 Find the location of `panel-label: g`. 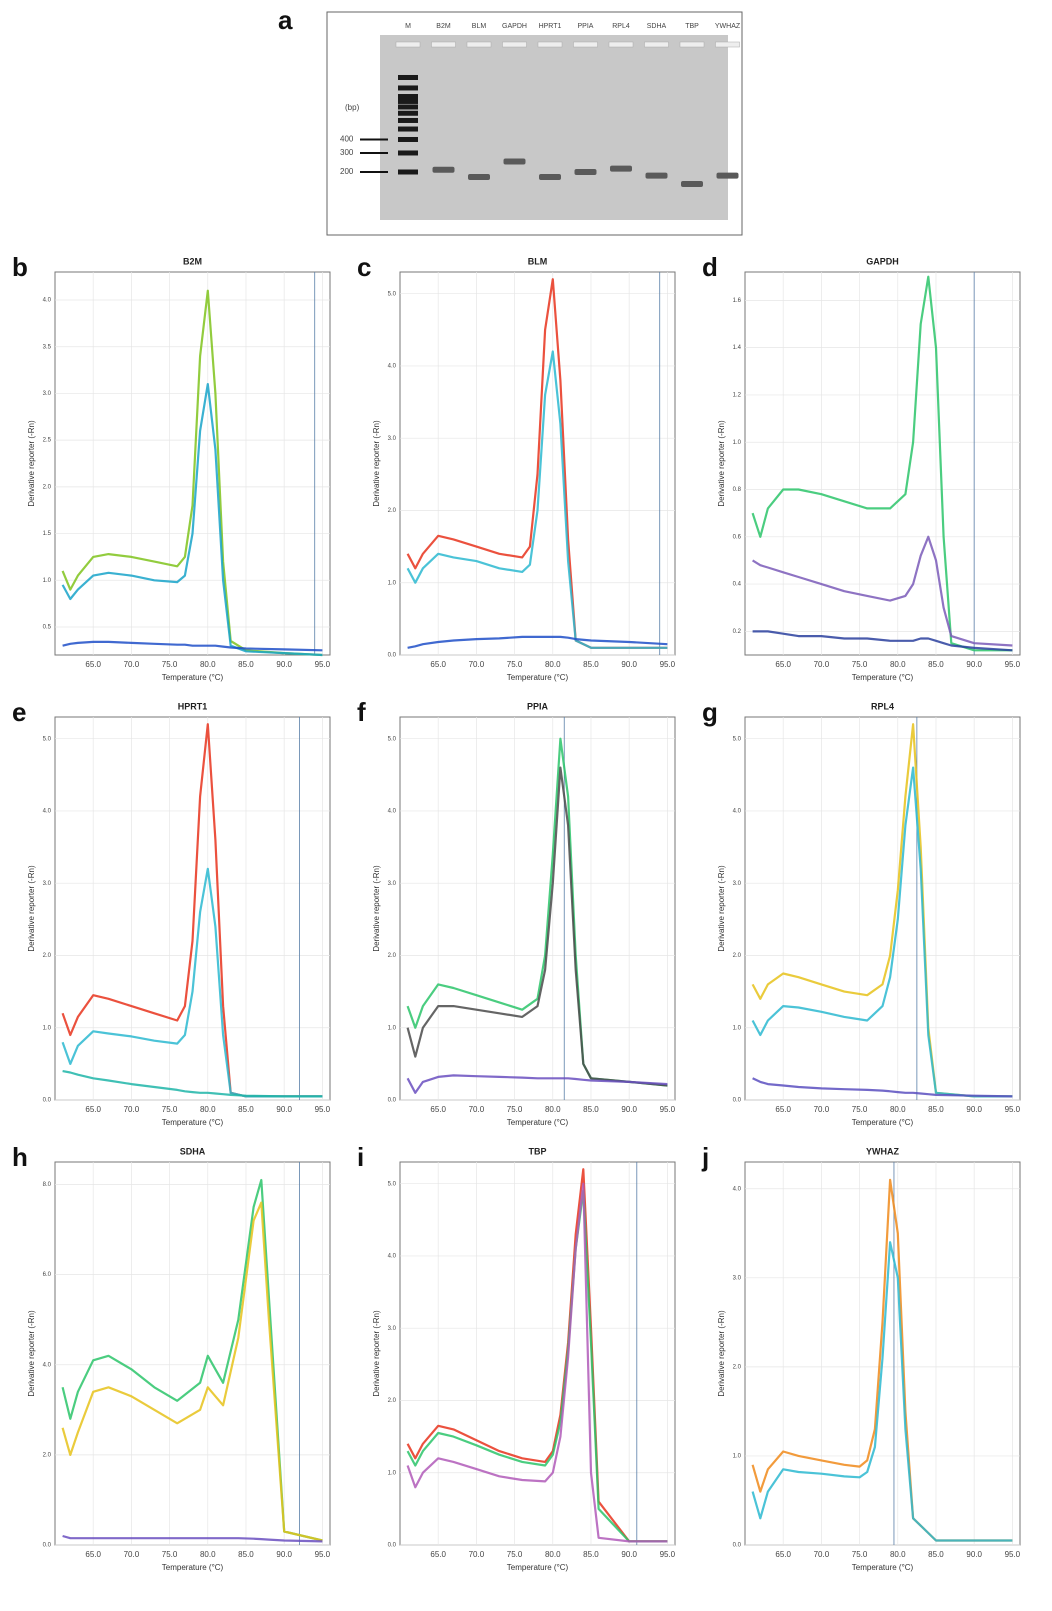

panel-label: g is located at coordinates (710, 712).